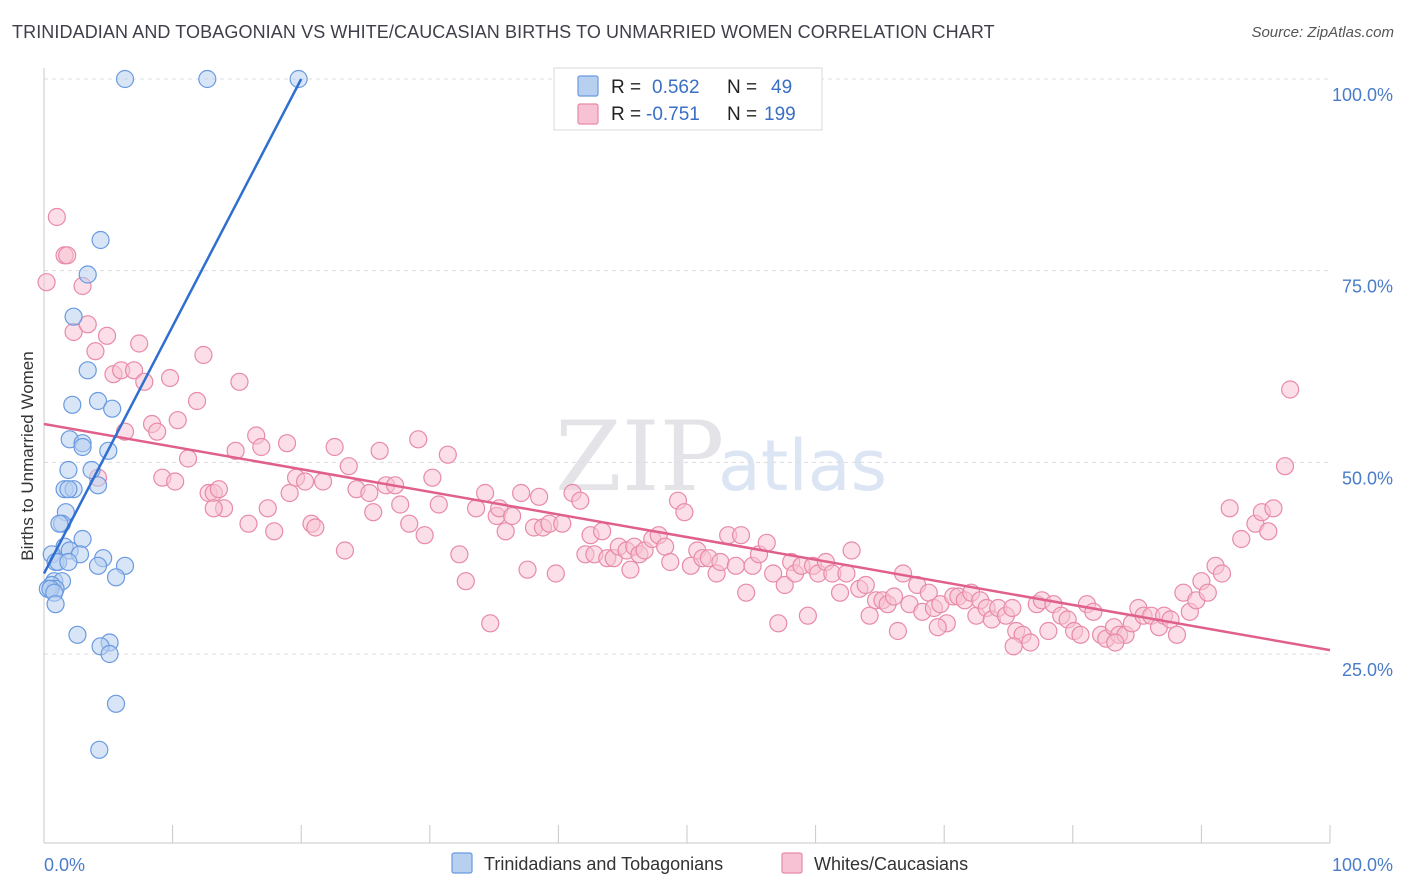  I want to click on stats-swatch-blue, so click(588, 86).